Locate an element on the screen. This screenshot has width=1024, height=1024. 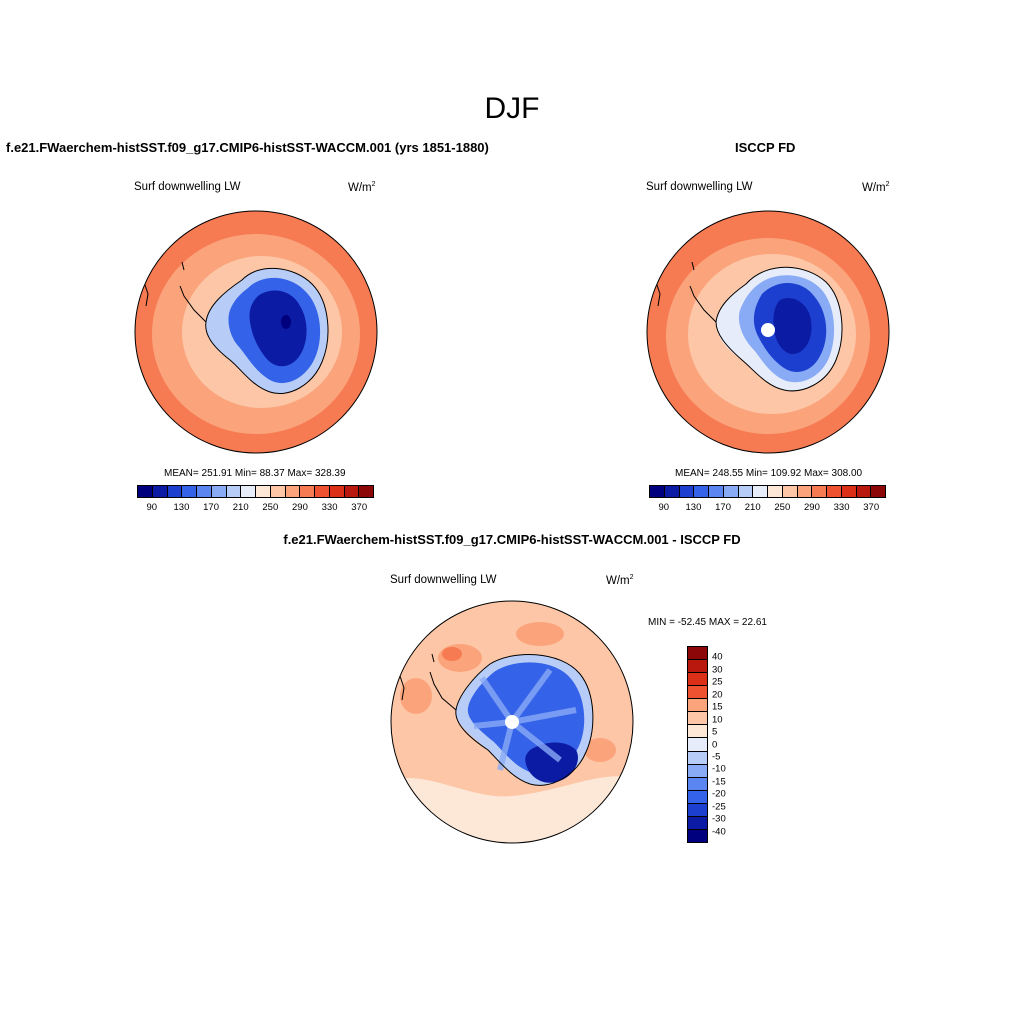
panel3-pole-hole is located at coordinates (512, 722).